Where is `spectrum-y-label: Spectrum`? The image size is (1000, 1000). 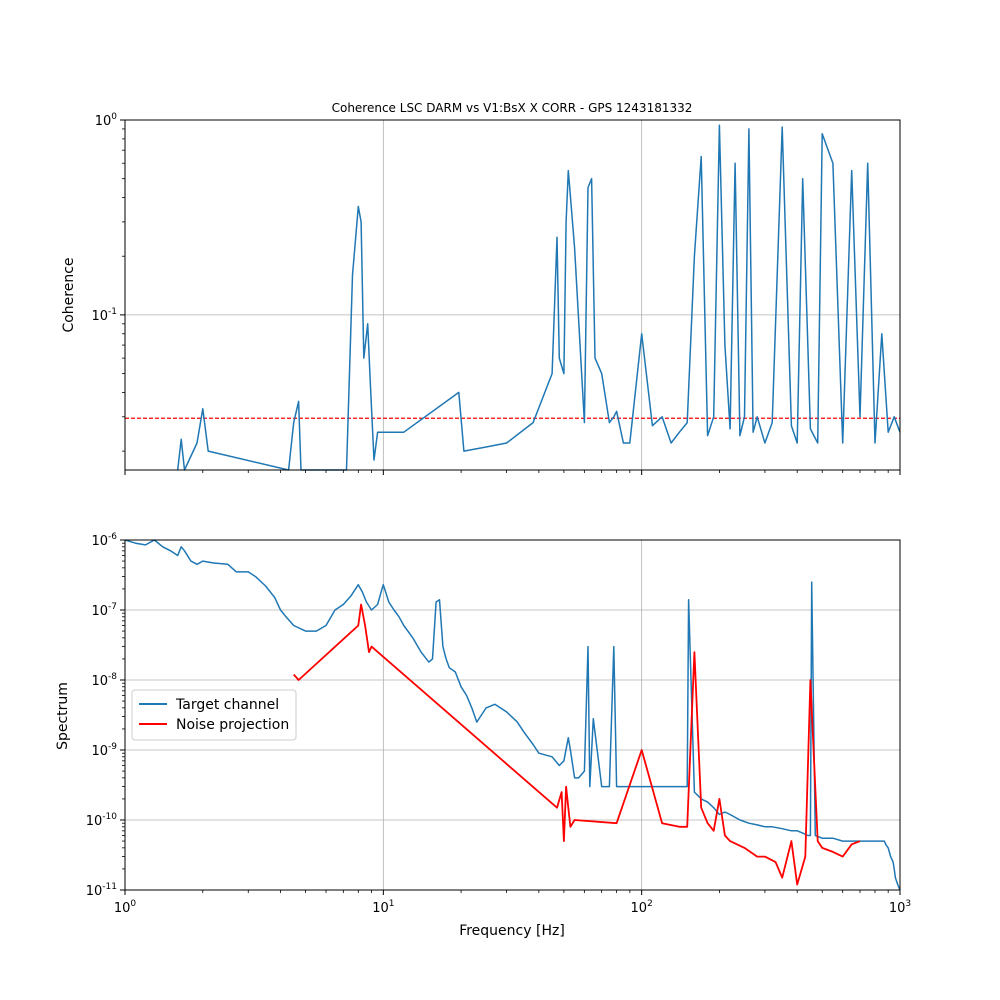 spectrum-y-label: Spectrum is located at coordinates (63, 716).